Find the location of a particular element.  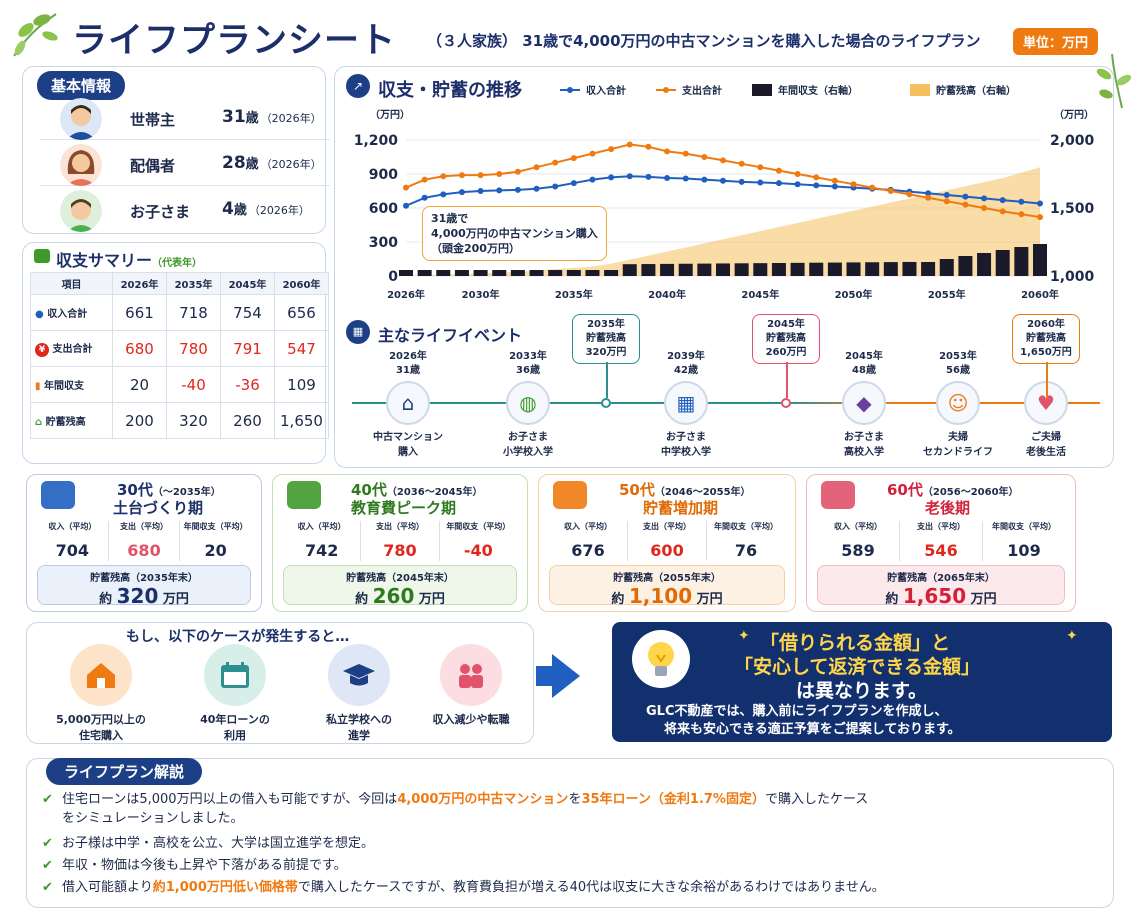

table-row: ¥ 支出合計 680 780 791 547 is located at coordinates (179, 348).